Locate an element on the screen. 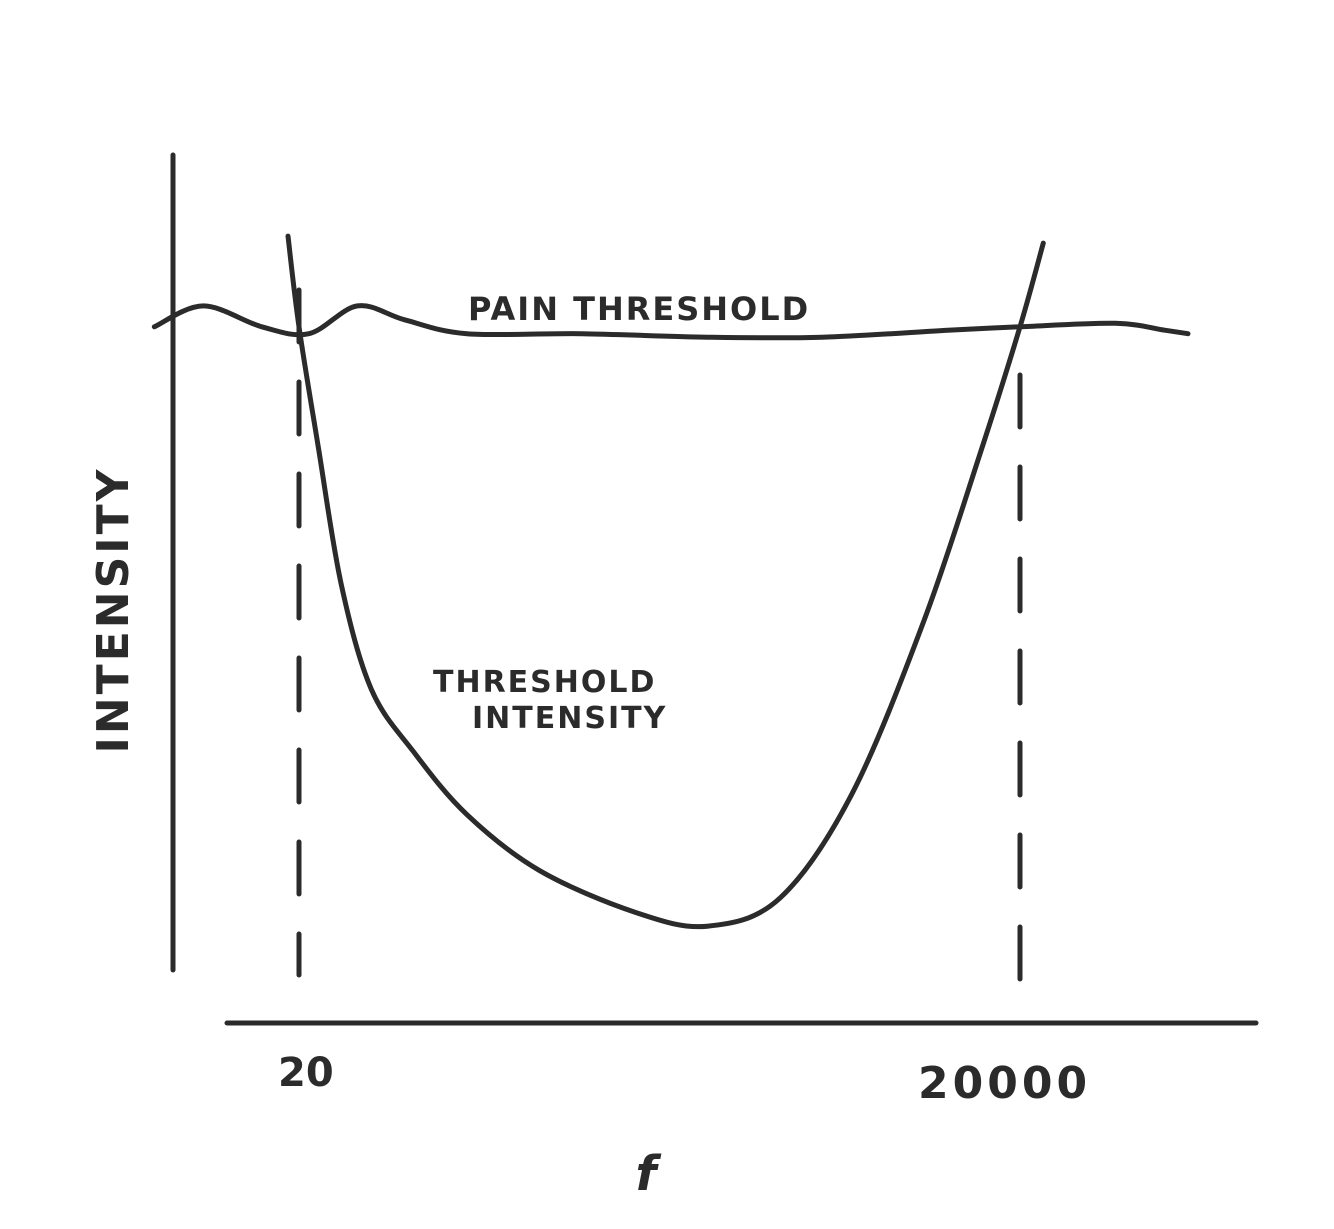 This screenshot has width=1334, height=1229. series-label-threshold-intensity-line2: INTENSITY is located at coordinates (569, 718).